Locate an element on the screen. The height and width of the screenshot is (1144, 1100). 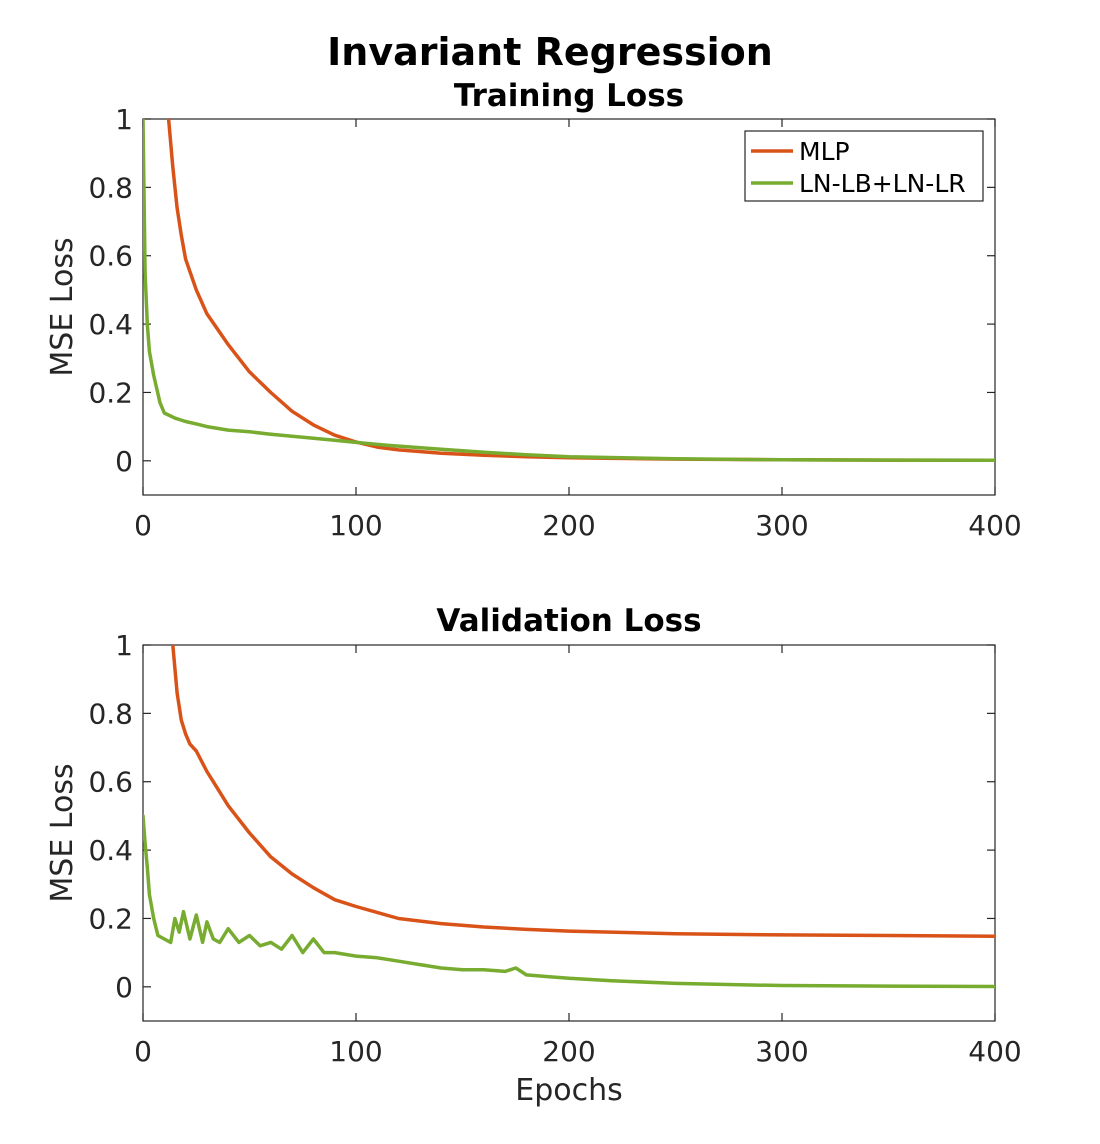
legend-box is located at coordinates (864, 166).